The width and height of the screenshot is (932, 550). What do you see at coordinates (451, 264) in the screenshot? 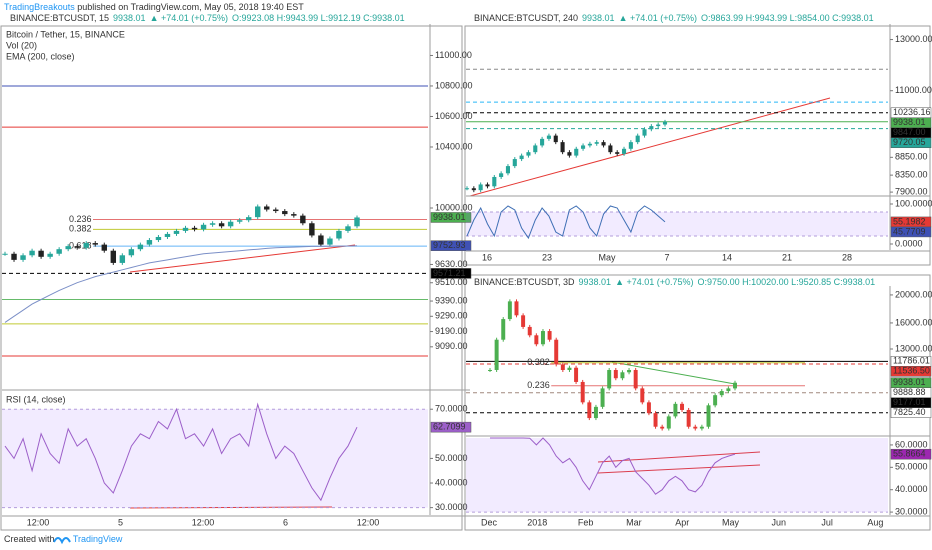
I see `y-tick-label: 9630.00` at bounding box center [451, 264].